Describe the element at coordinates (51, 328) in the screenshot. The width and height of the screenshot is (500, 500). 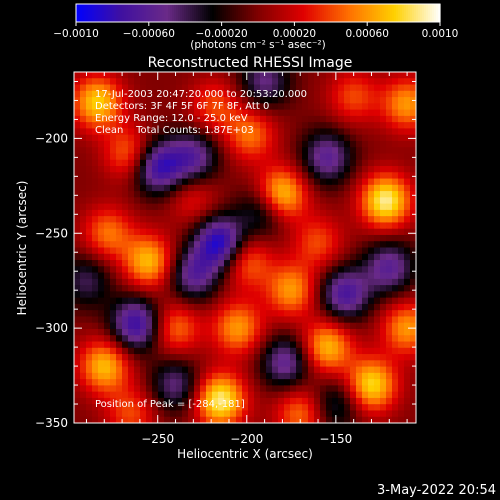
I see `y-tick-label: −300` at that location.